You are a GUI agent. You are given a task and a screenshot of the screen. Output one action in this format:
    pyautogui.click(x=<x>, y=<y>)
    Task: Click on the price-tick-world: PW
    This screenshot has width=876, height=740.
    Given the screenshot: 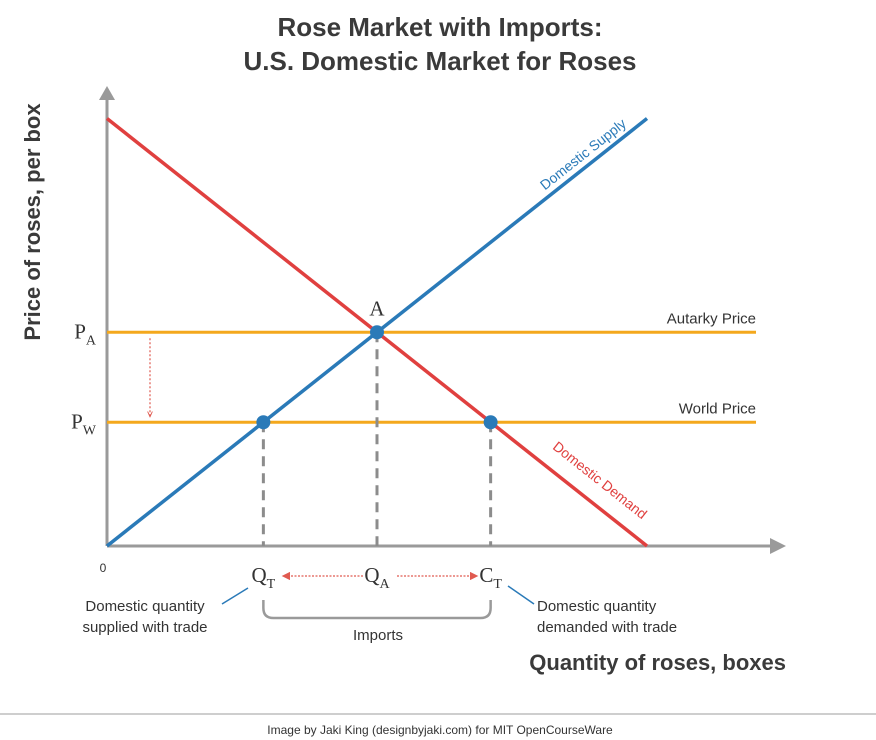 What is the action you would take?
    pyautogui.click(x=84, y=423)
    